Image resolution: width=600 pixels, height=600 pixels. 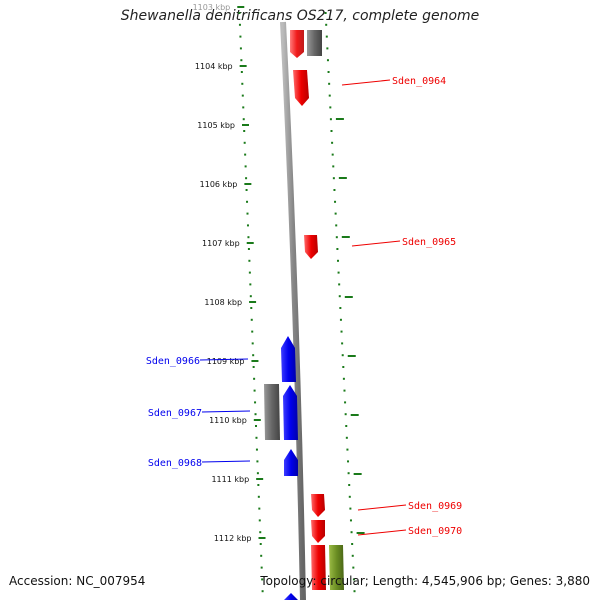 I want to click on gene-label: Sden_0969, so click(x=435, y=506).